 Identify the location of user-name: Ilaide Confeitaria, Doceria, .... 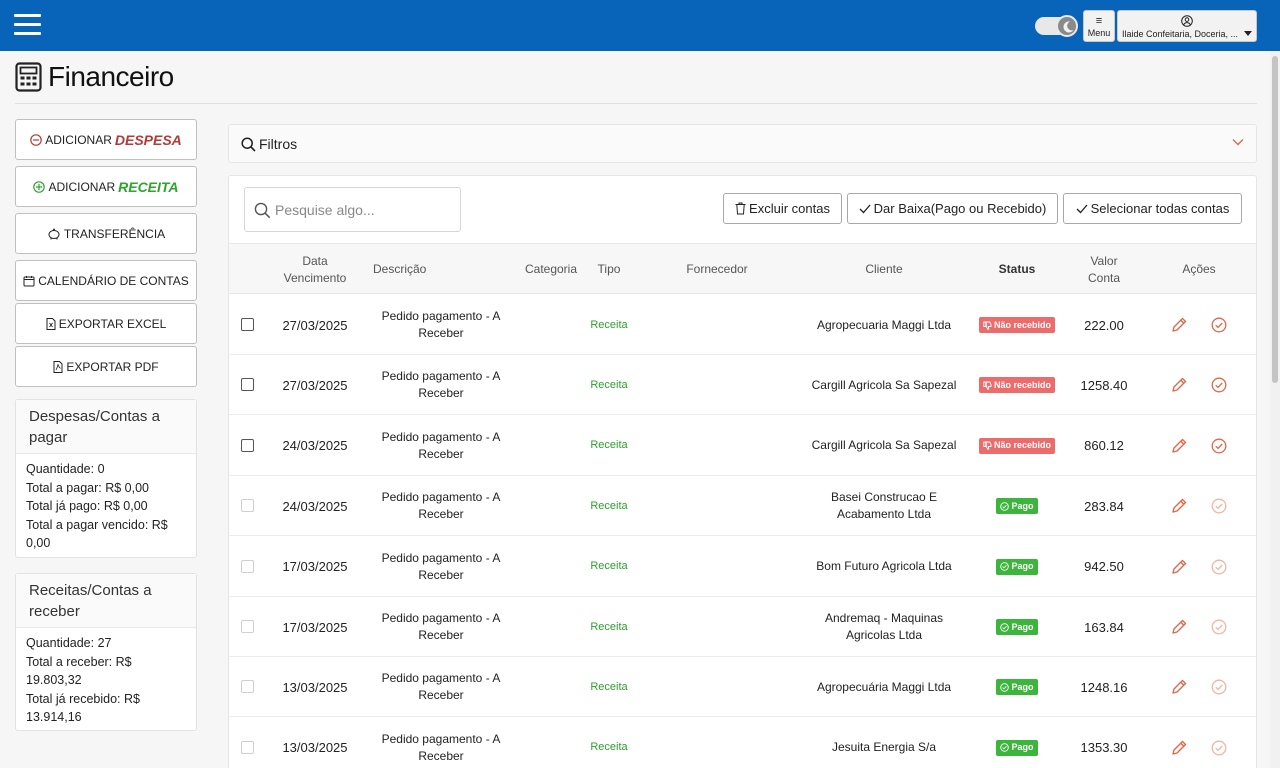
(1180, 34).